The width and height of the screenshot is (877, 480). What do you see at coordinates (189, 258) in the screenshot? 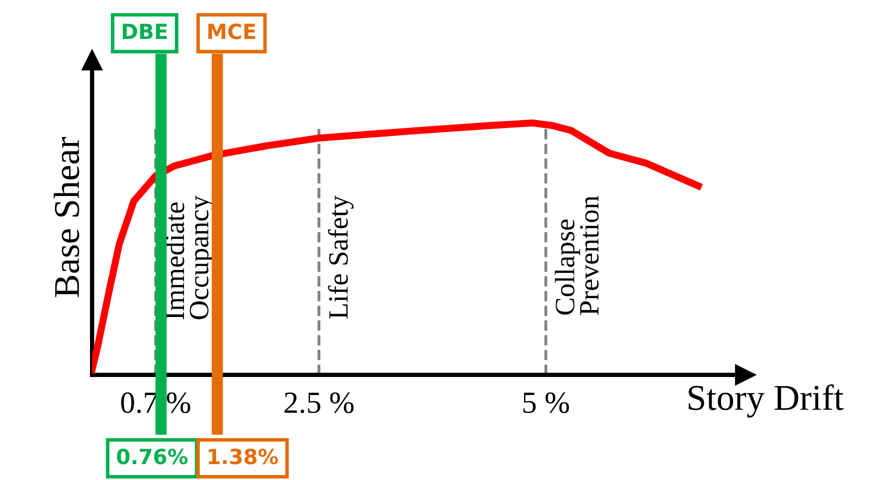
I see `ref-line-label: Immediate Occupancy` at bounding box center [189, 258].